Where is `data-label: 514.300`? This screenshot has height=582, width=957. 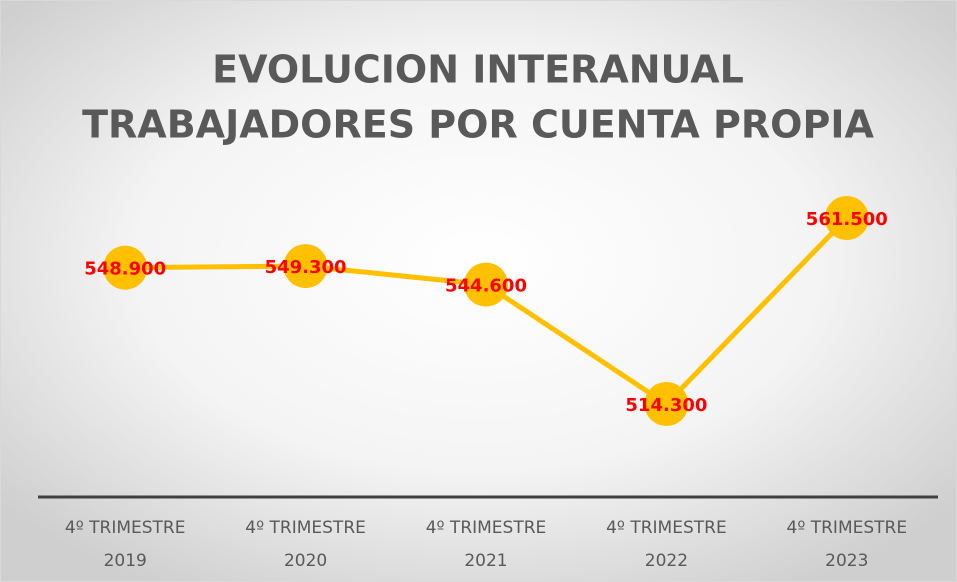 data-label: 514.300 is located at coordinates (666, 405).